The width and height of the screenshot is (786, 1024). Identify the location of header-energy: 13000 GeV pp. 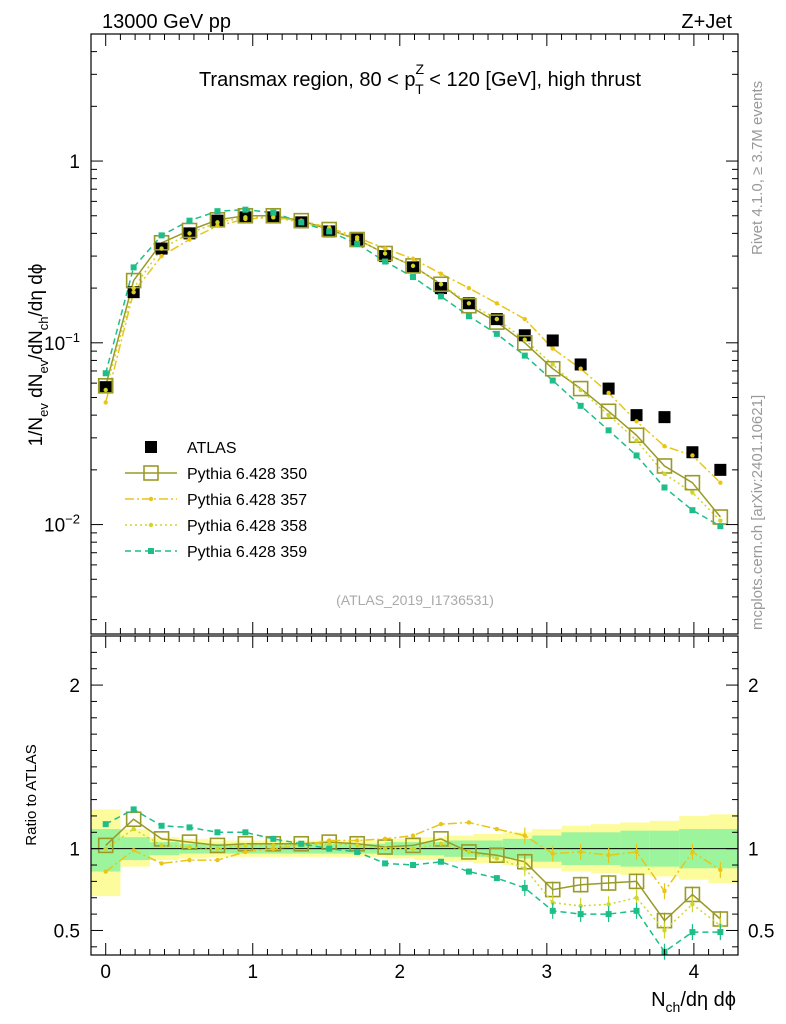
(166, 22).